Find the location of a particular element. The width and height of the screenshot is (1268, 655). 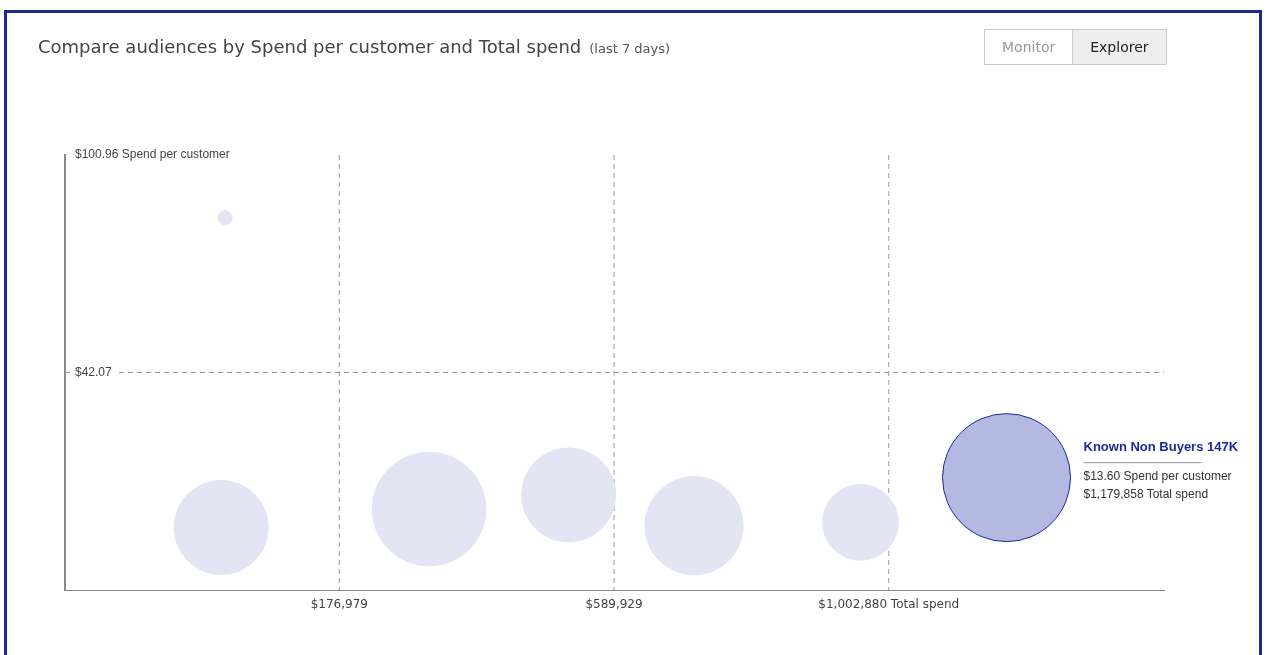

text: Monitor is located at coordinates (1029, 47).